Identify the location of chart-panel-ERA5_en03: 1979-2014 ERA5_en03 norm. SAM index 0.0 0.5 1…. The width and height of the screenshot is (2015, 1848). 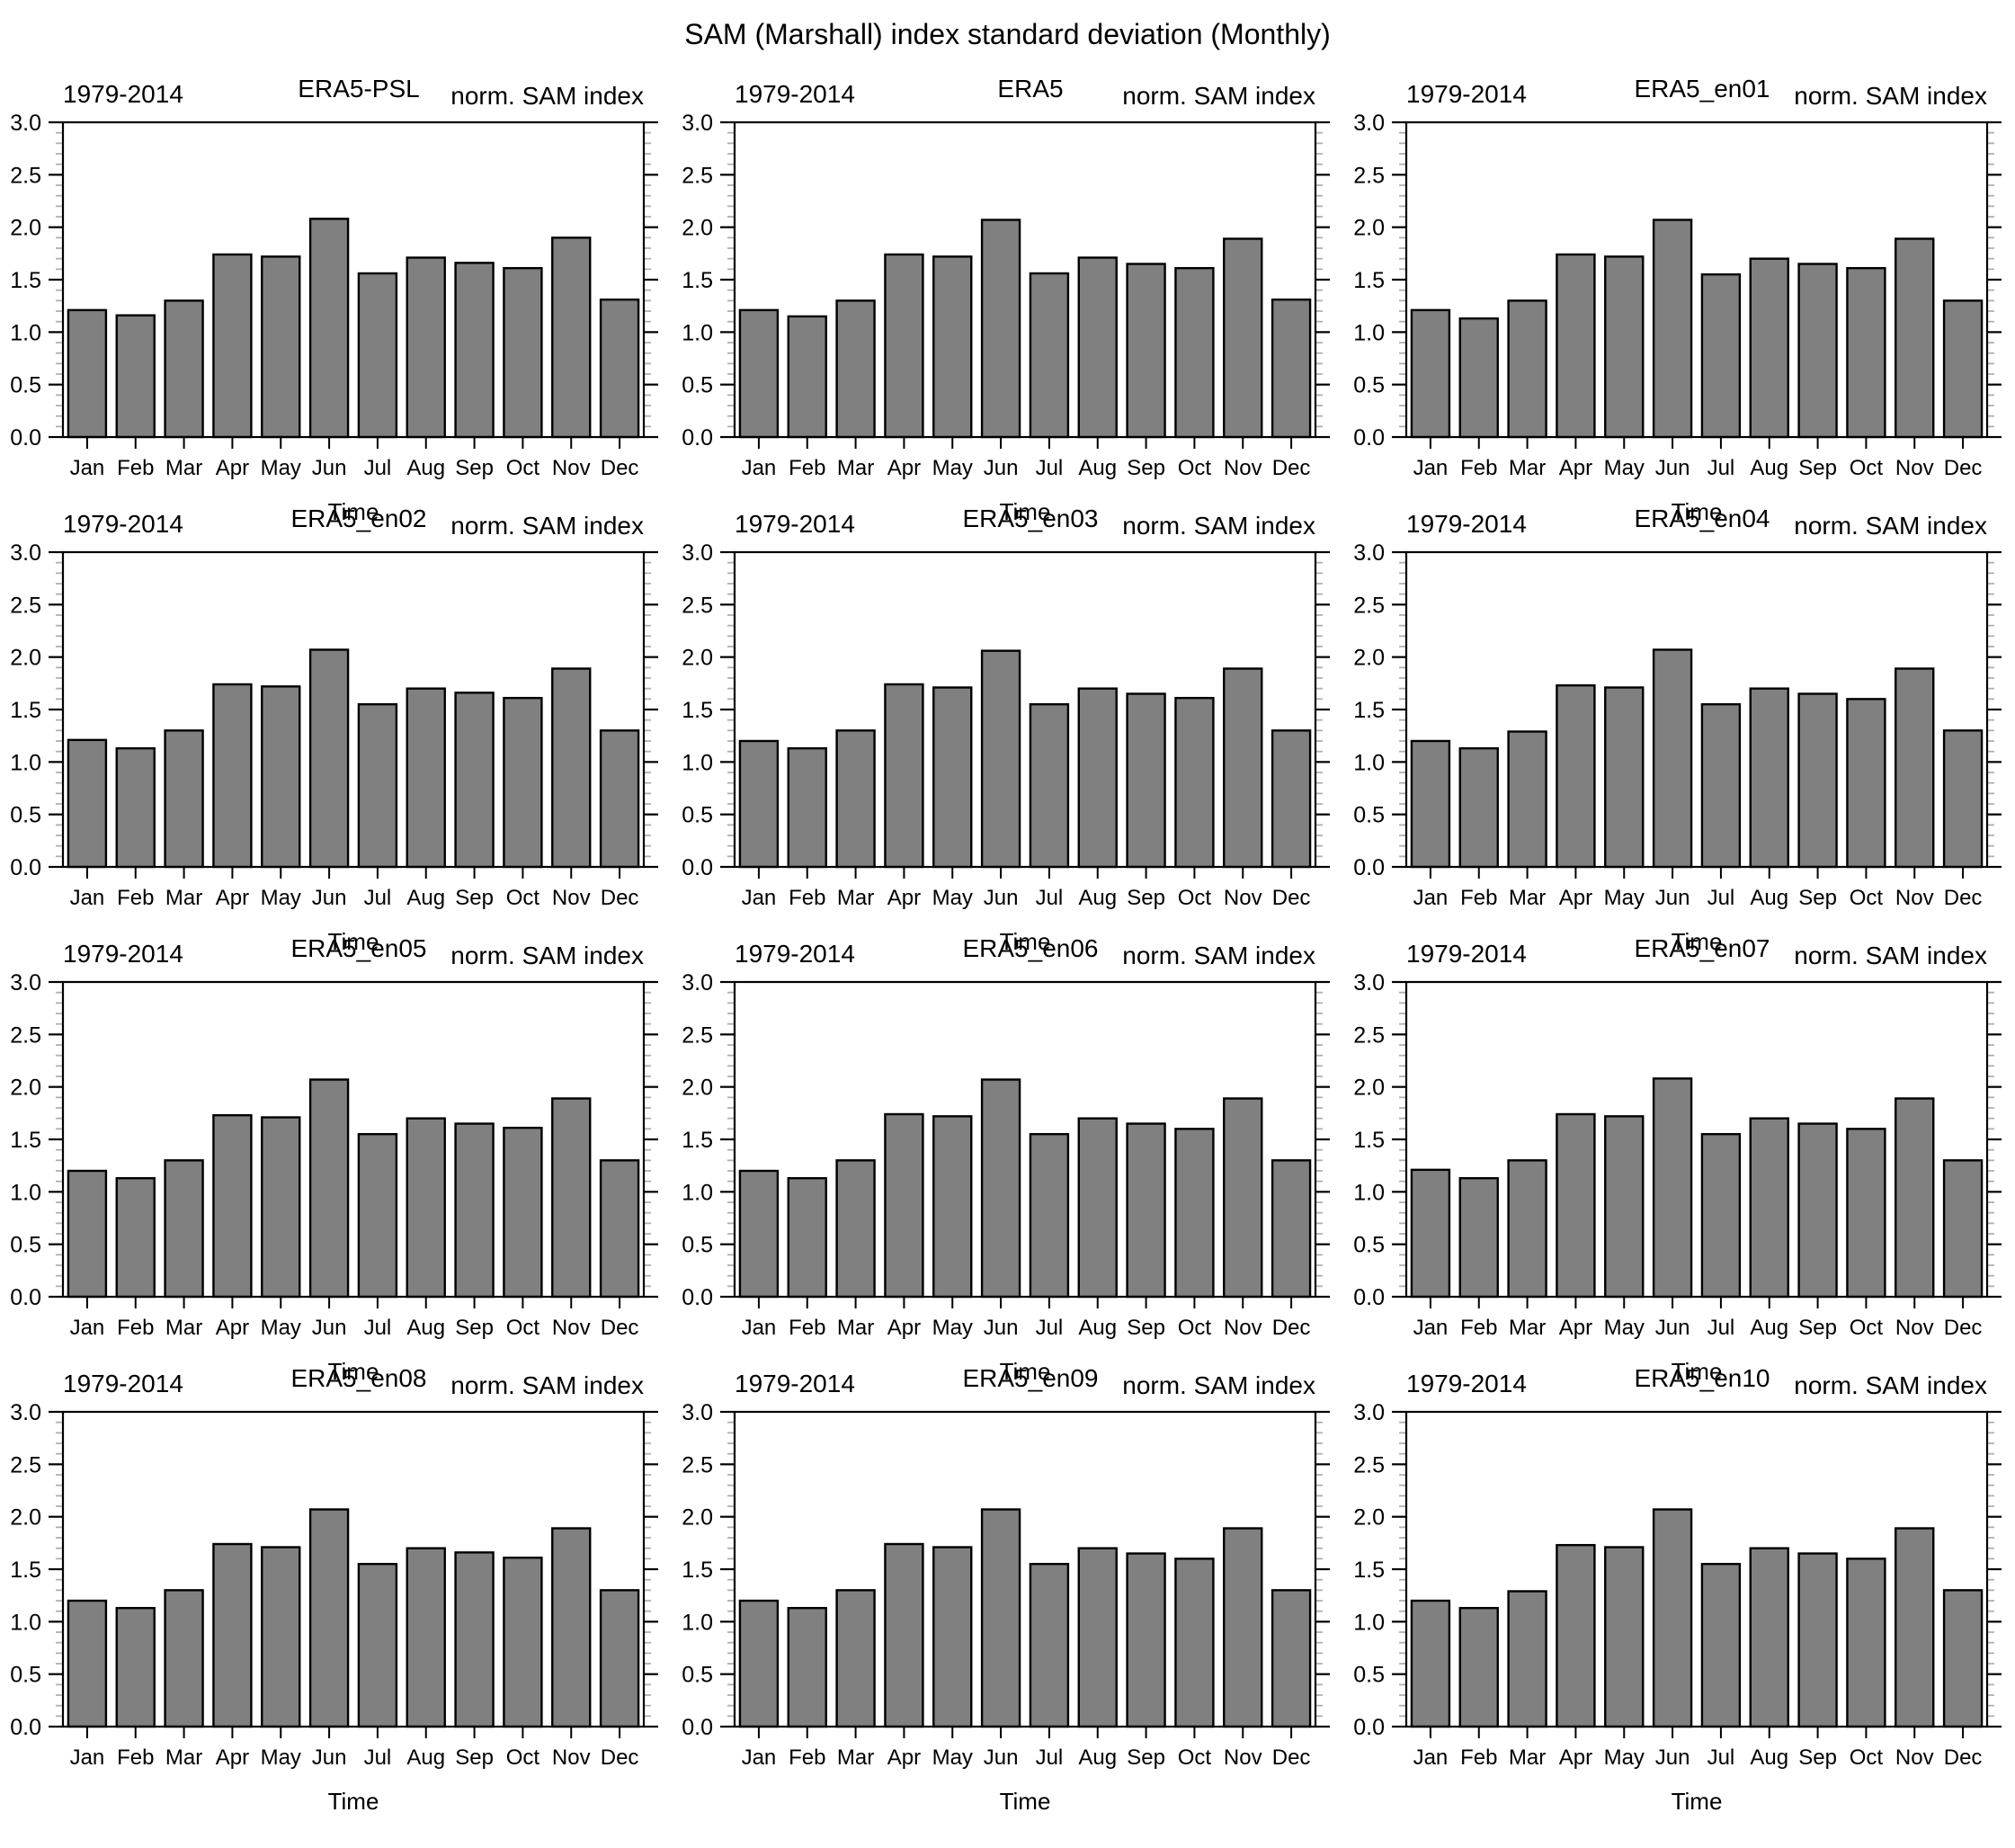
(1007, 725).